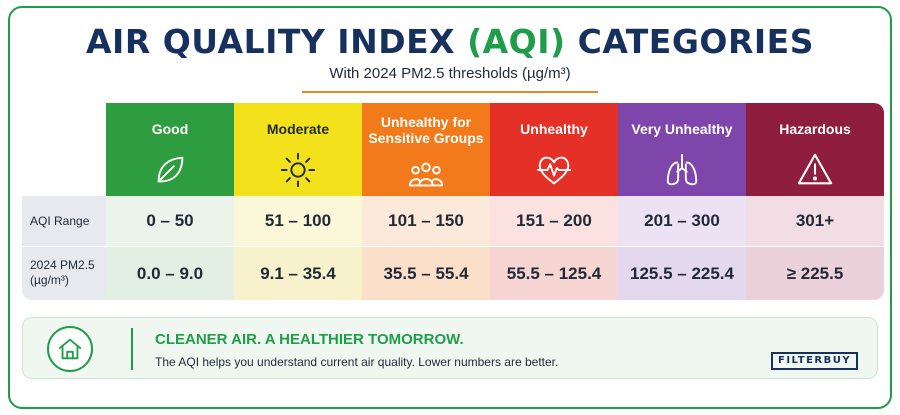  What do you see at coordinates (450, 92) in the screenshot?
I see `subtitle-underline` at bounding box center [450, 92].